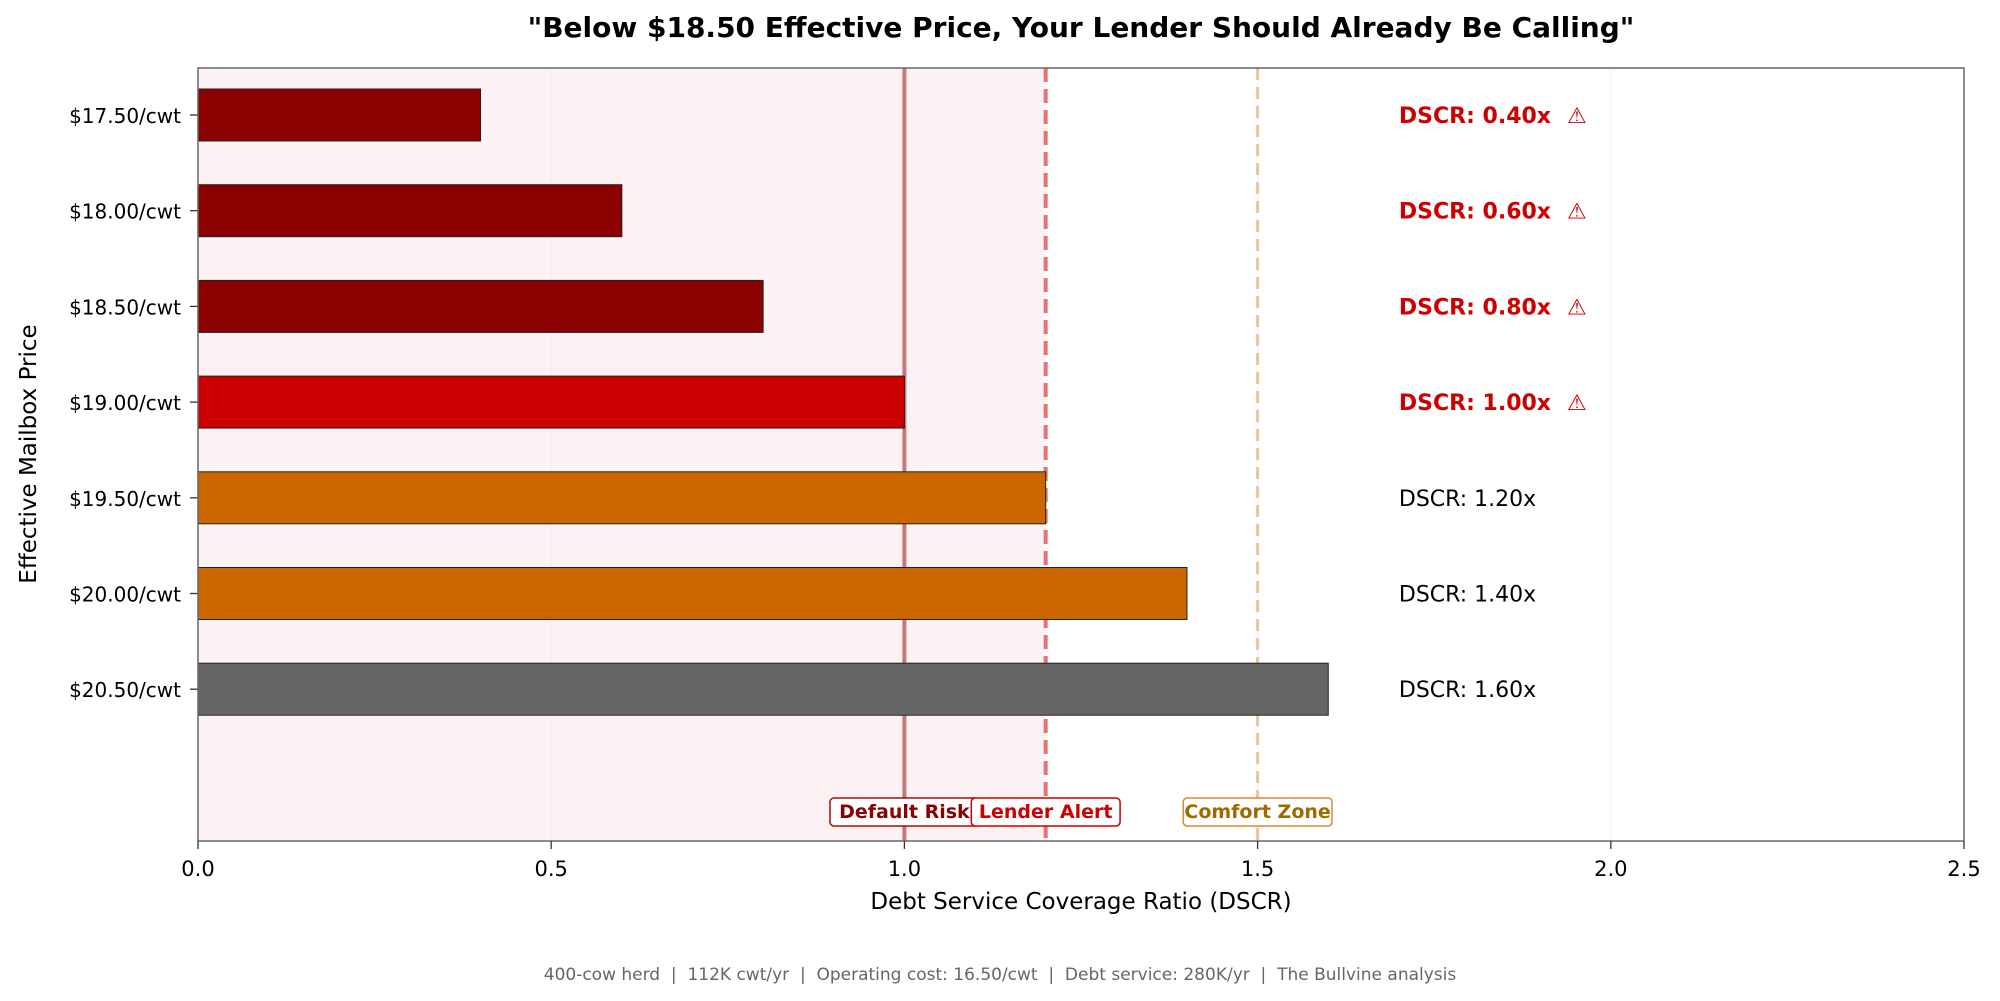 The height and width of the screenshot is (1001, 2000). I want to click on y-tick-label: $17.50/cwt, so click(125, 116).